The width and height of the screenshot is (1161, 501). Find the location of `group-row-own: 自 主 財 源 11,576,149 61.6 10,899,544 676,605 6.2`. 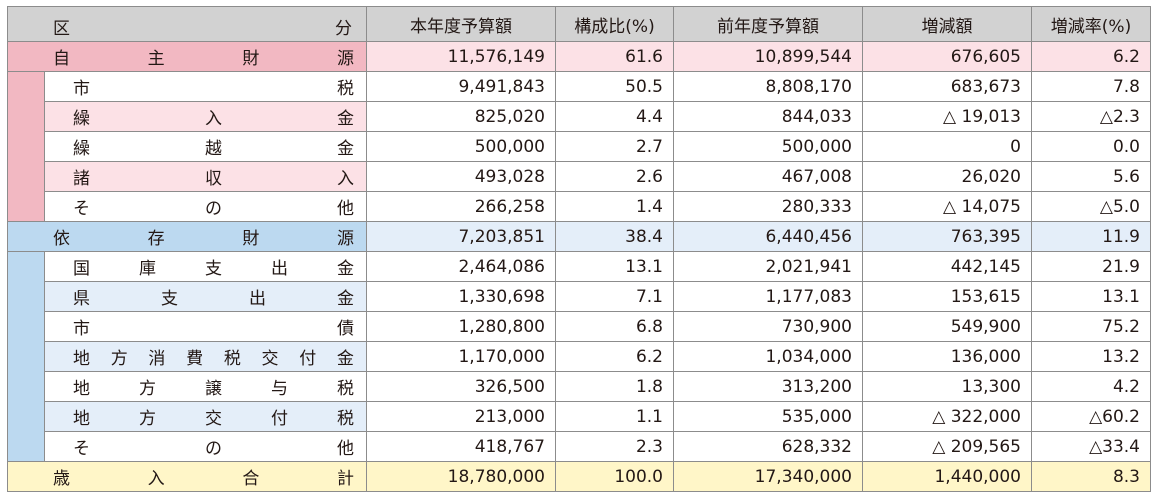

group-row-own: 自 主 財 源 11,576,149 61.6 10,899,544 676,605 6.2 is located at coordinates (579, 56).